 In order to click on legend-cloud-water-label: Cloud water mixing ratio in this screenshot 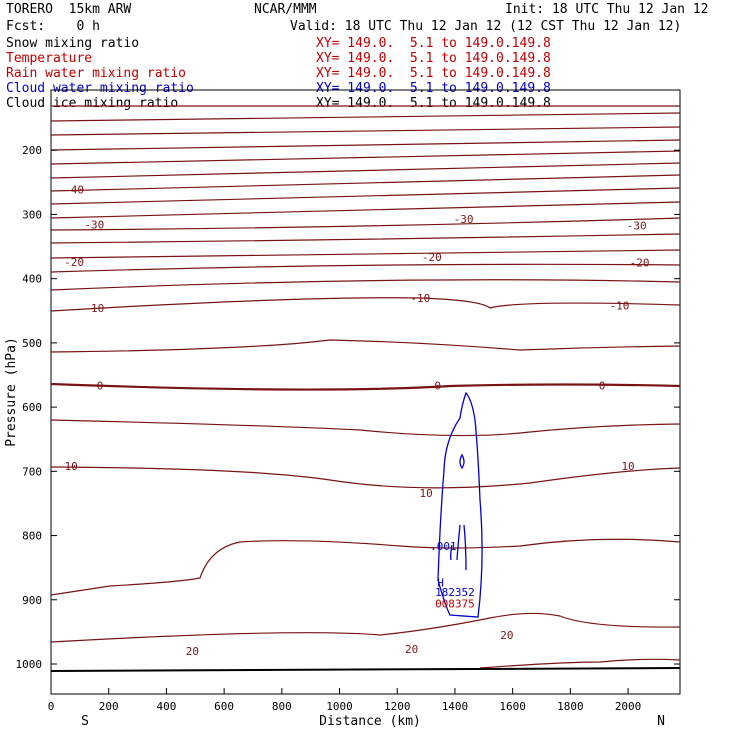, I will do `click(100, 88)`.